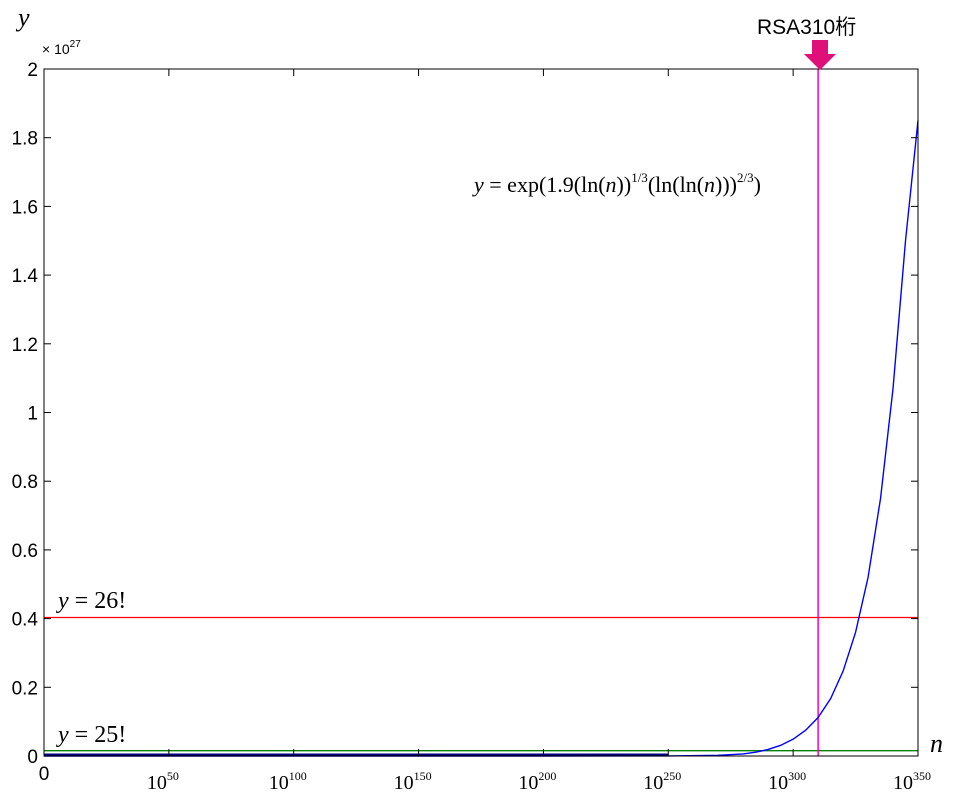  What do you see at coordinates (98, 735) in the screenshot?
I see `hline-label-25-text: = 25!` at bounding box center [98, 735].